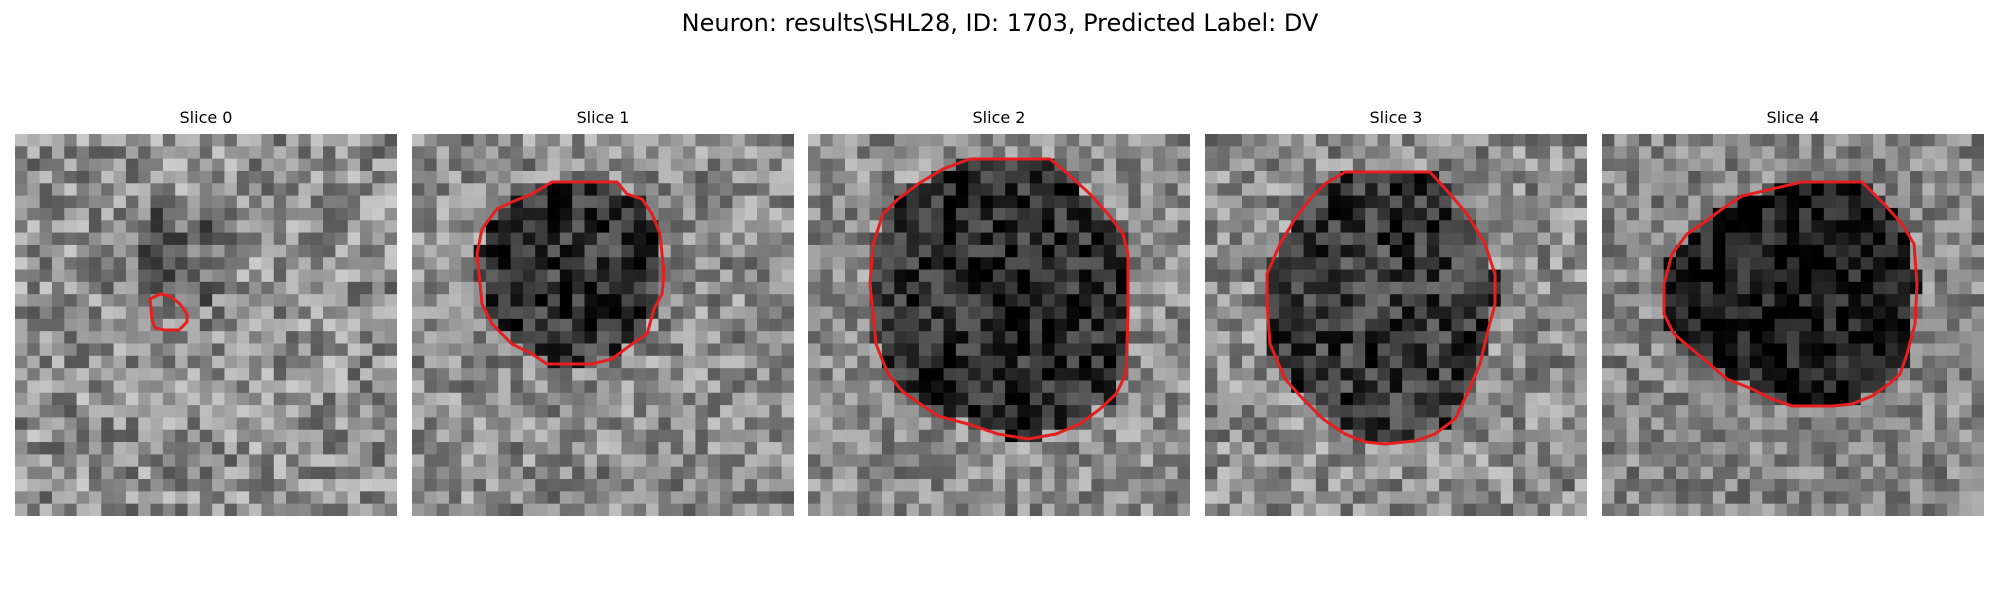 The width and height of the screenshot is (2000, 600). I want to click on slice-title: Slice 2, so click(999, 117).